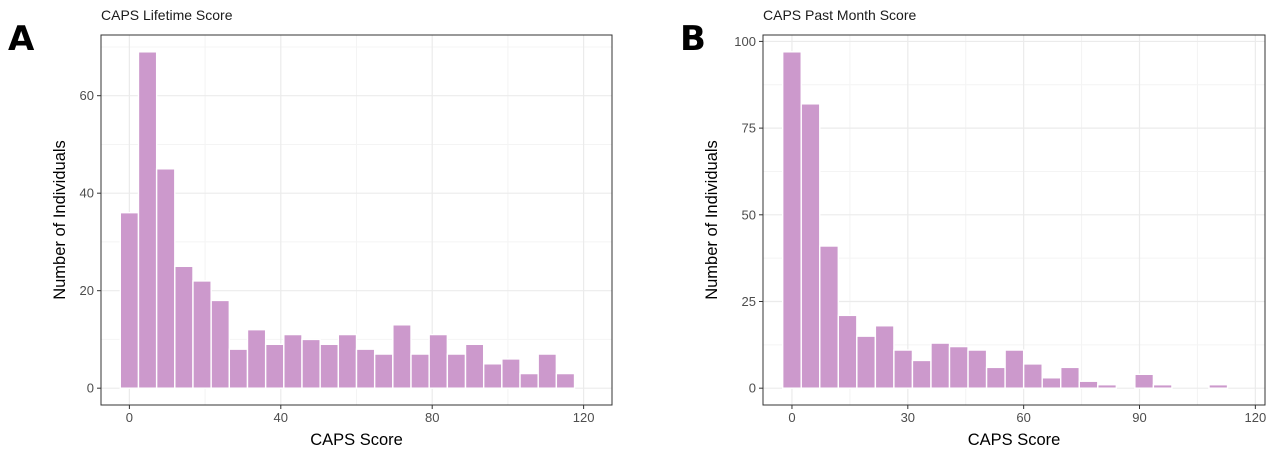  I want to click on chart-title-b: CAPS Past Month Score, so click(840, 15).